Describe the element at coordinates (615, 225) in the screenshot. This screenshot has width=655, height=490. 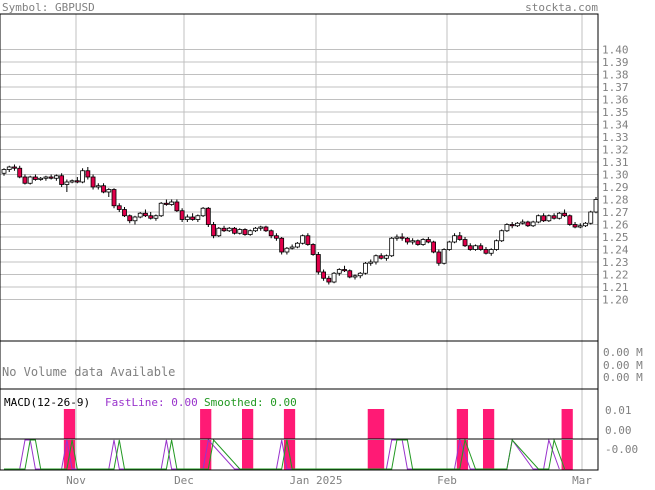
I see `price-tick-label: 1.26` at that location.